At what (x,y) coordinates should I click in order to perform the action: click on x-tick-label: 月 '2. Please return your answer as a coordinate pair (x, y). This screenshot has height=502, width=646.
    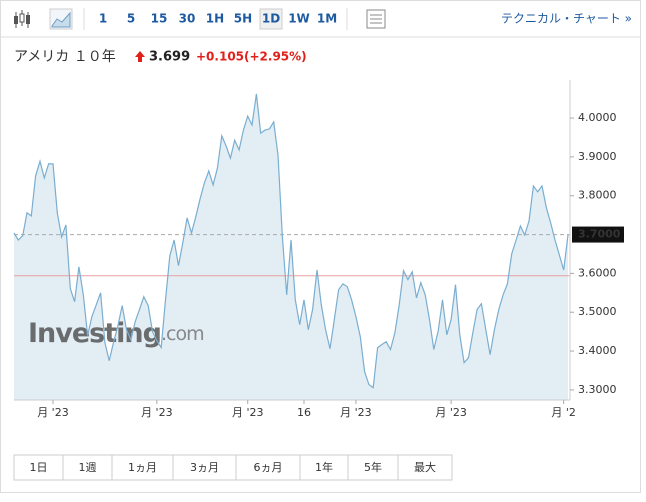
    Looking at the image, I should click on (563, 412).